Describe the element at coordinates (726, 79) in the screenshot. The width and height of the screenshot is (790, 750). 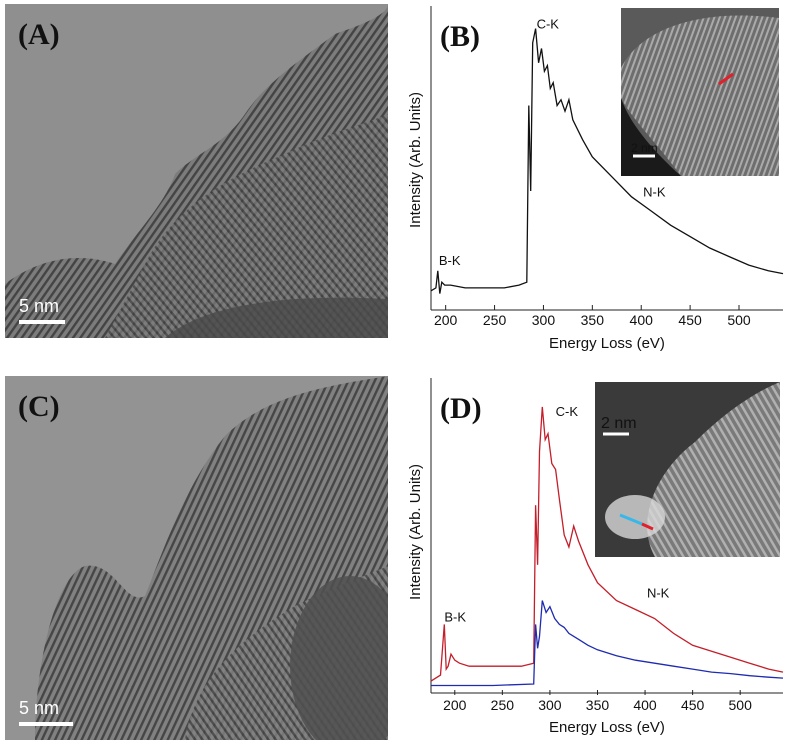
I see `line-scan-marker-b` at that location.